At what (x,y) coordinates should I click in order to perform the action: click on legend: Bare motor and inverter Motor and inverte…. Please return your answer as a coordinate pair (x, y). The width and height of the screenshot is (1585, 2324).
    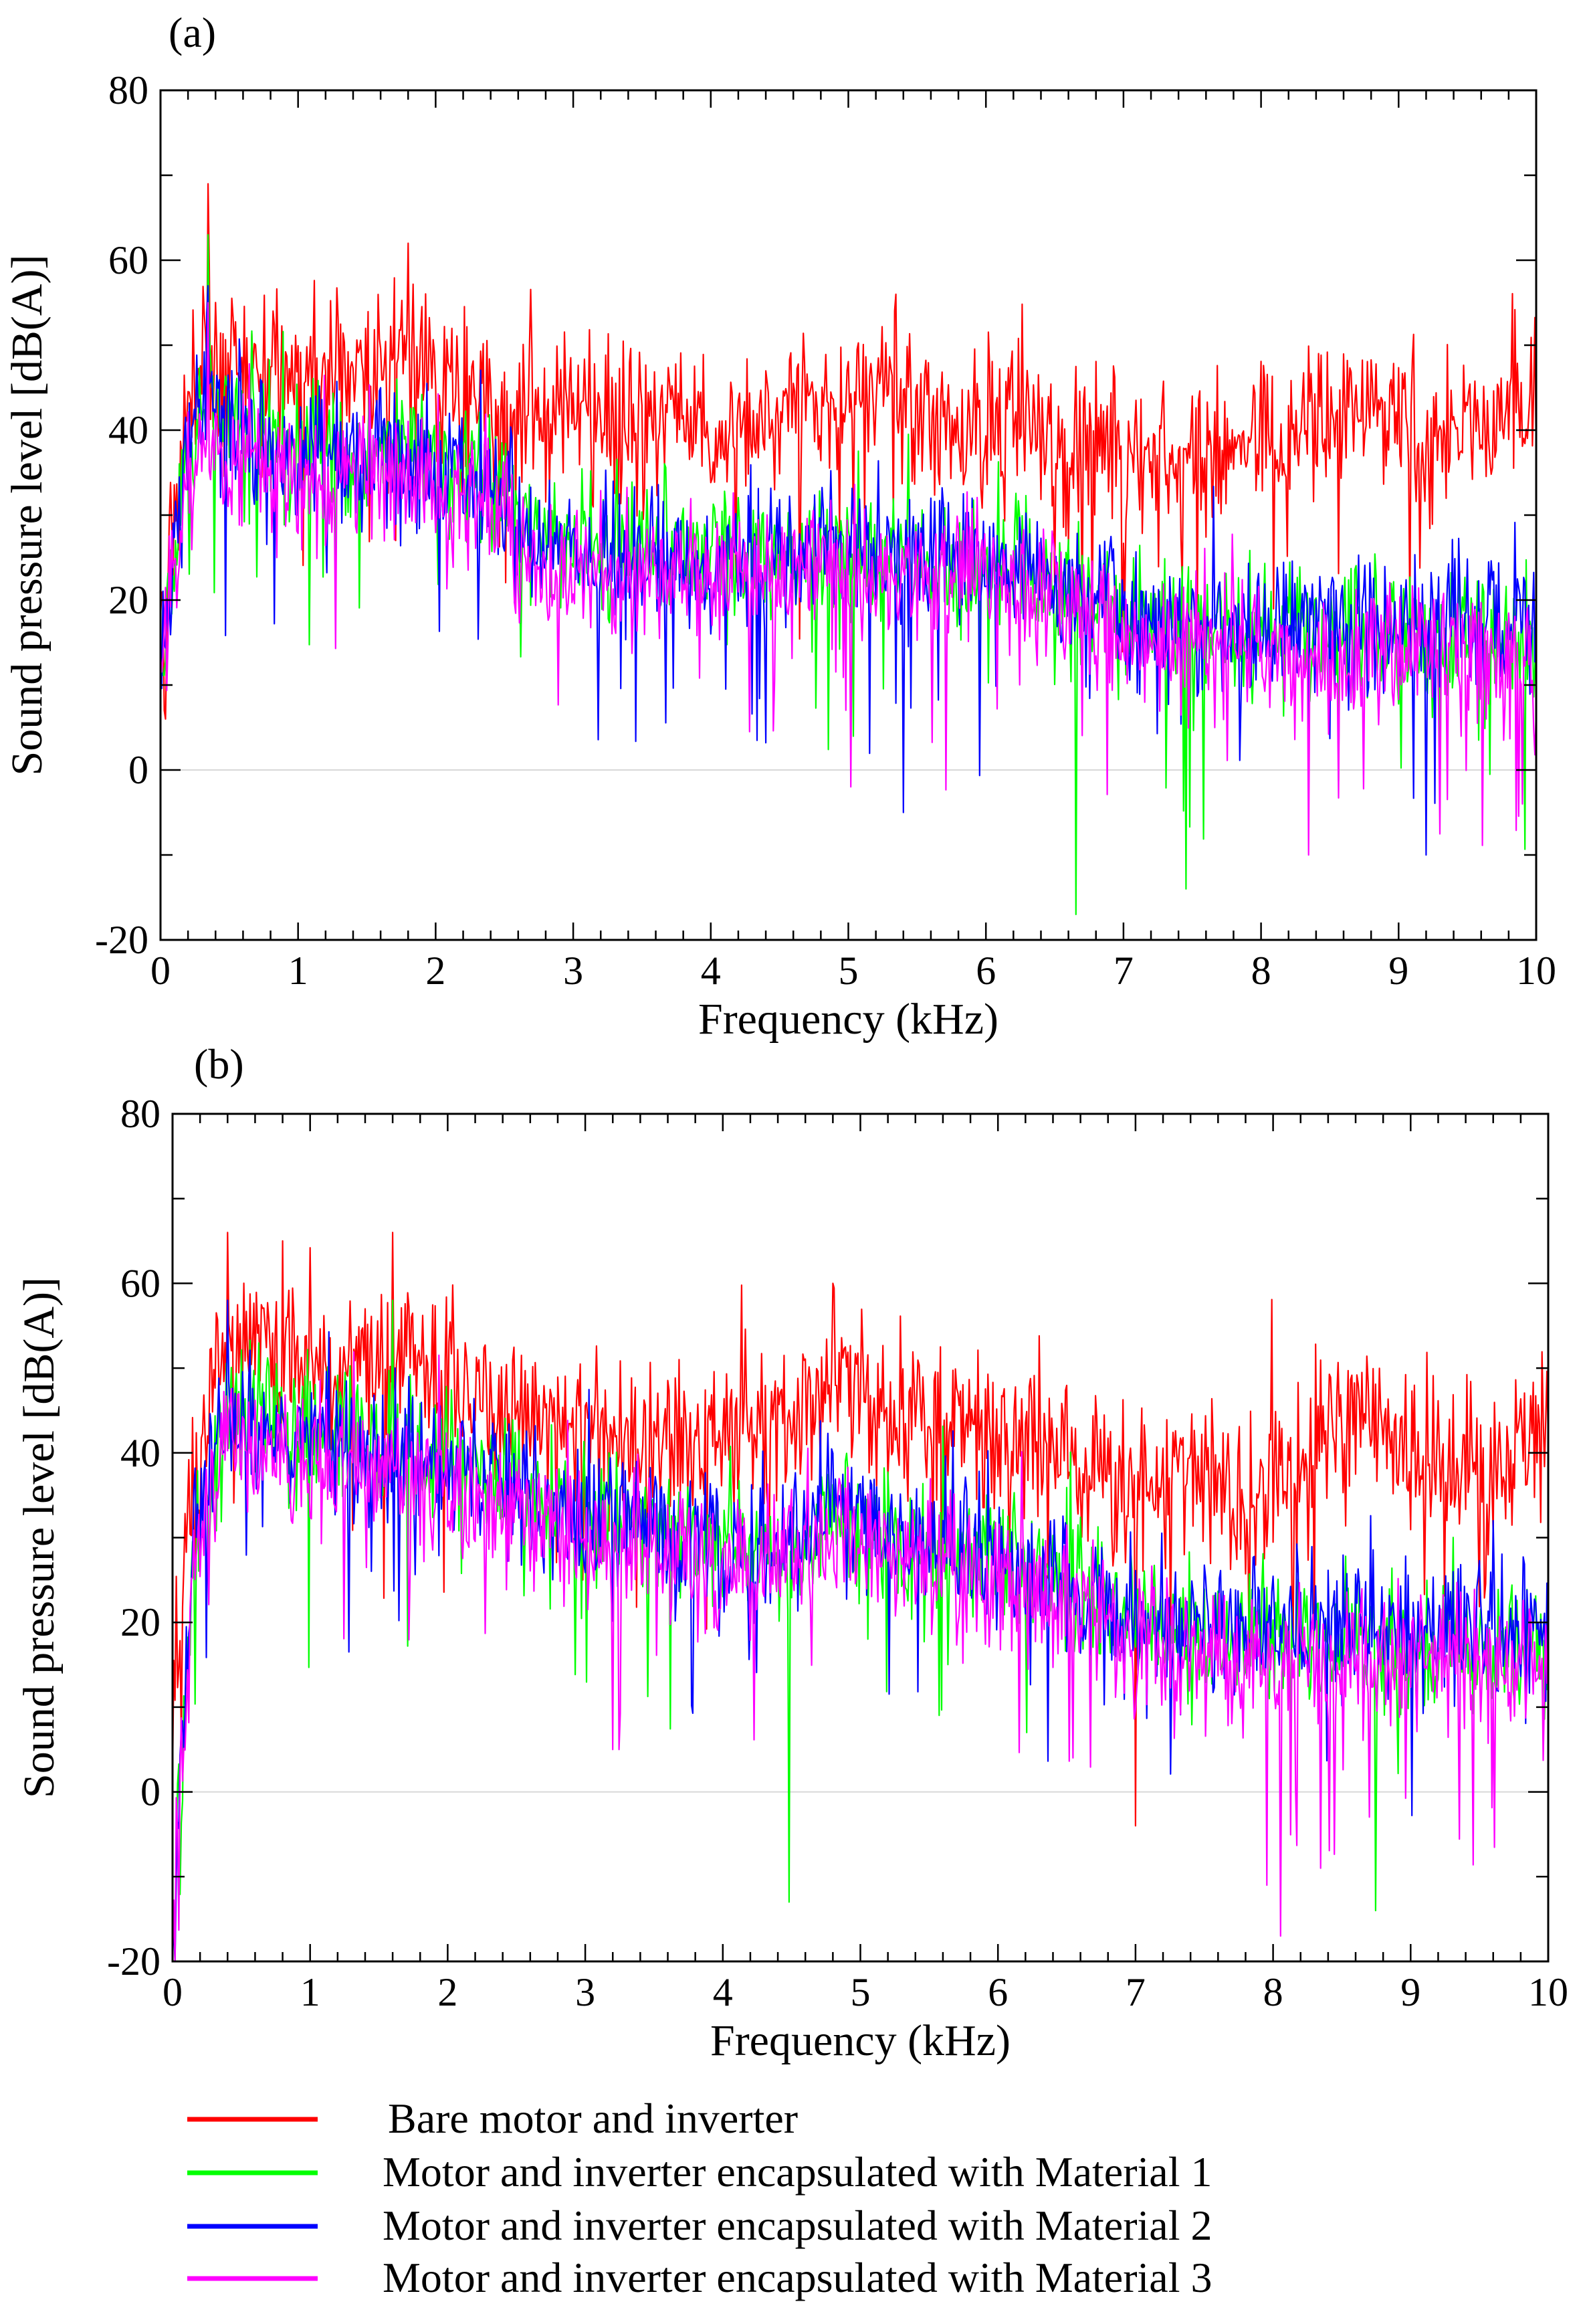
    Looking at the image, I should click on (700, 2198).